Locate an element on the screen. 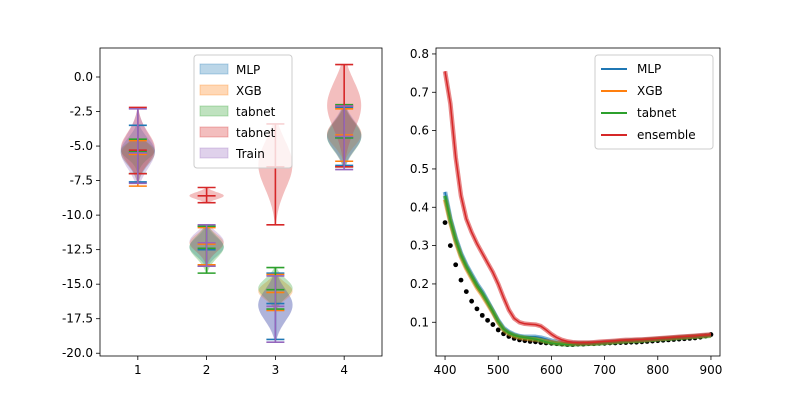 Image resolution: width=800 pixels, height=400 pixels. legend-label: ensemble is located at coordinates (666, 135).